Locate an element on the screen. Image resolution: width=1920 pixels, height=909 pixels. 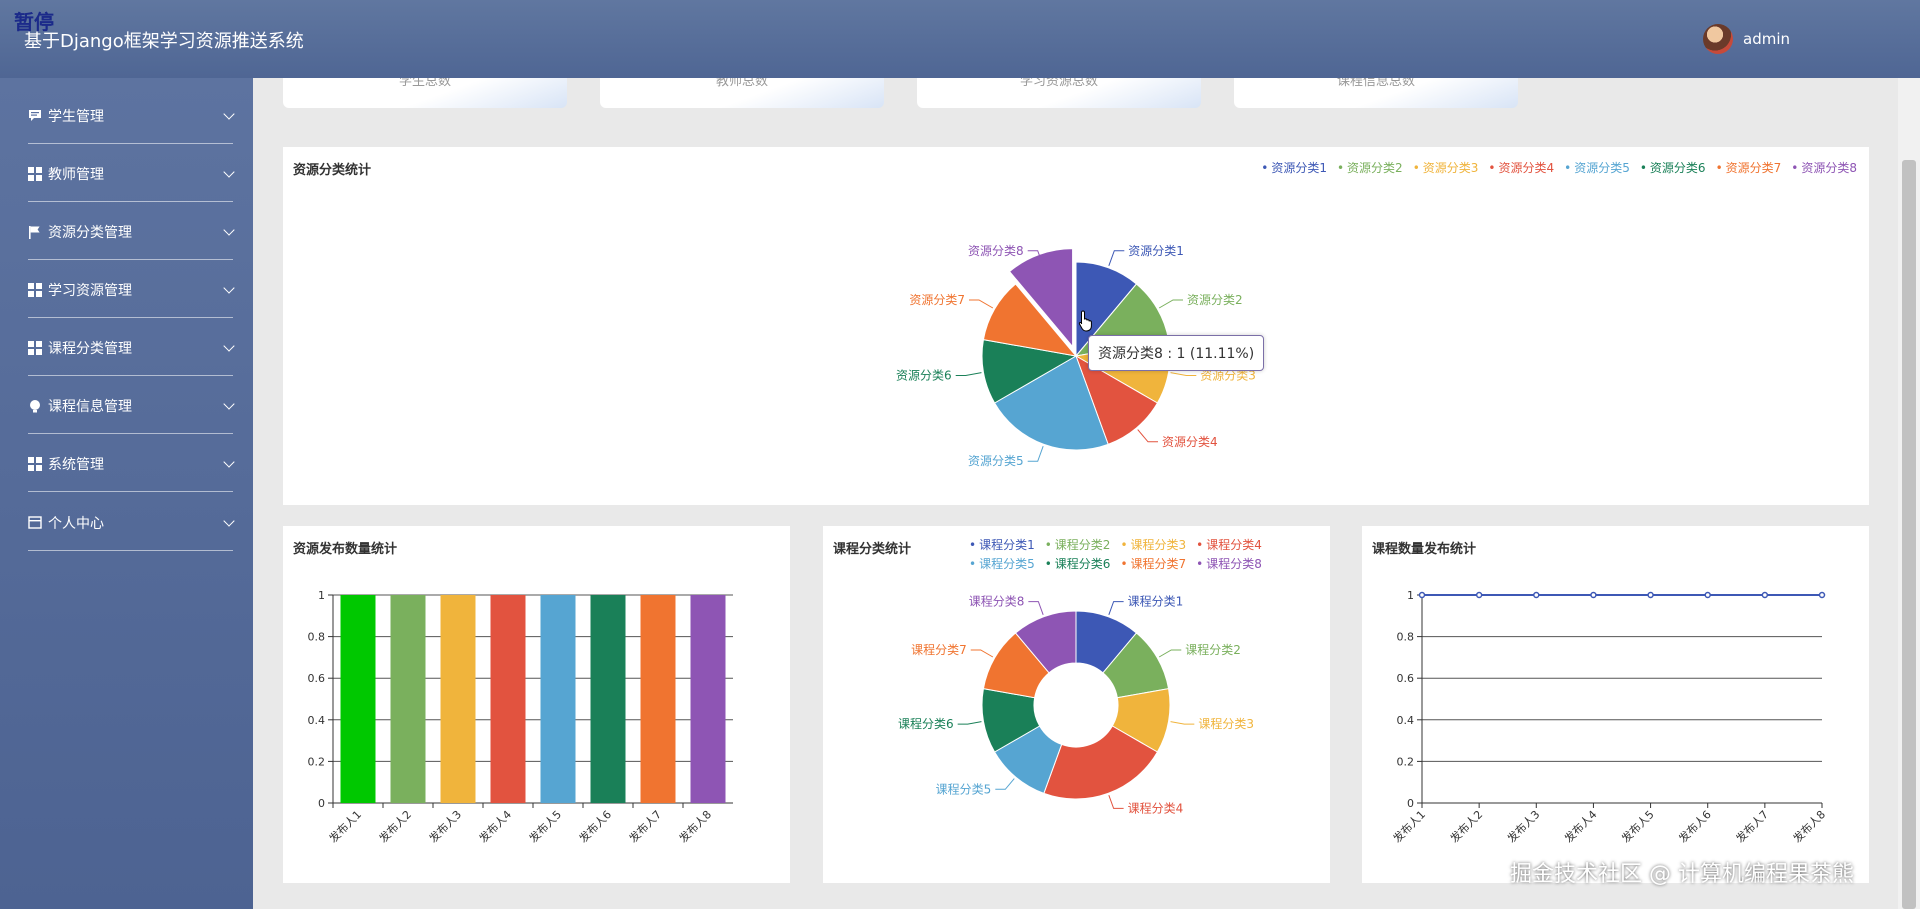
slice-label: 课程分类7 is located at coordinates (939, 649).